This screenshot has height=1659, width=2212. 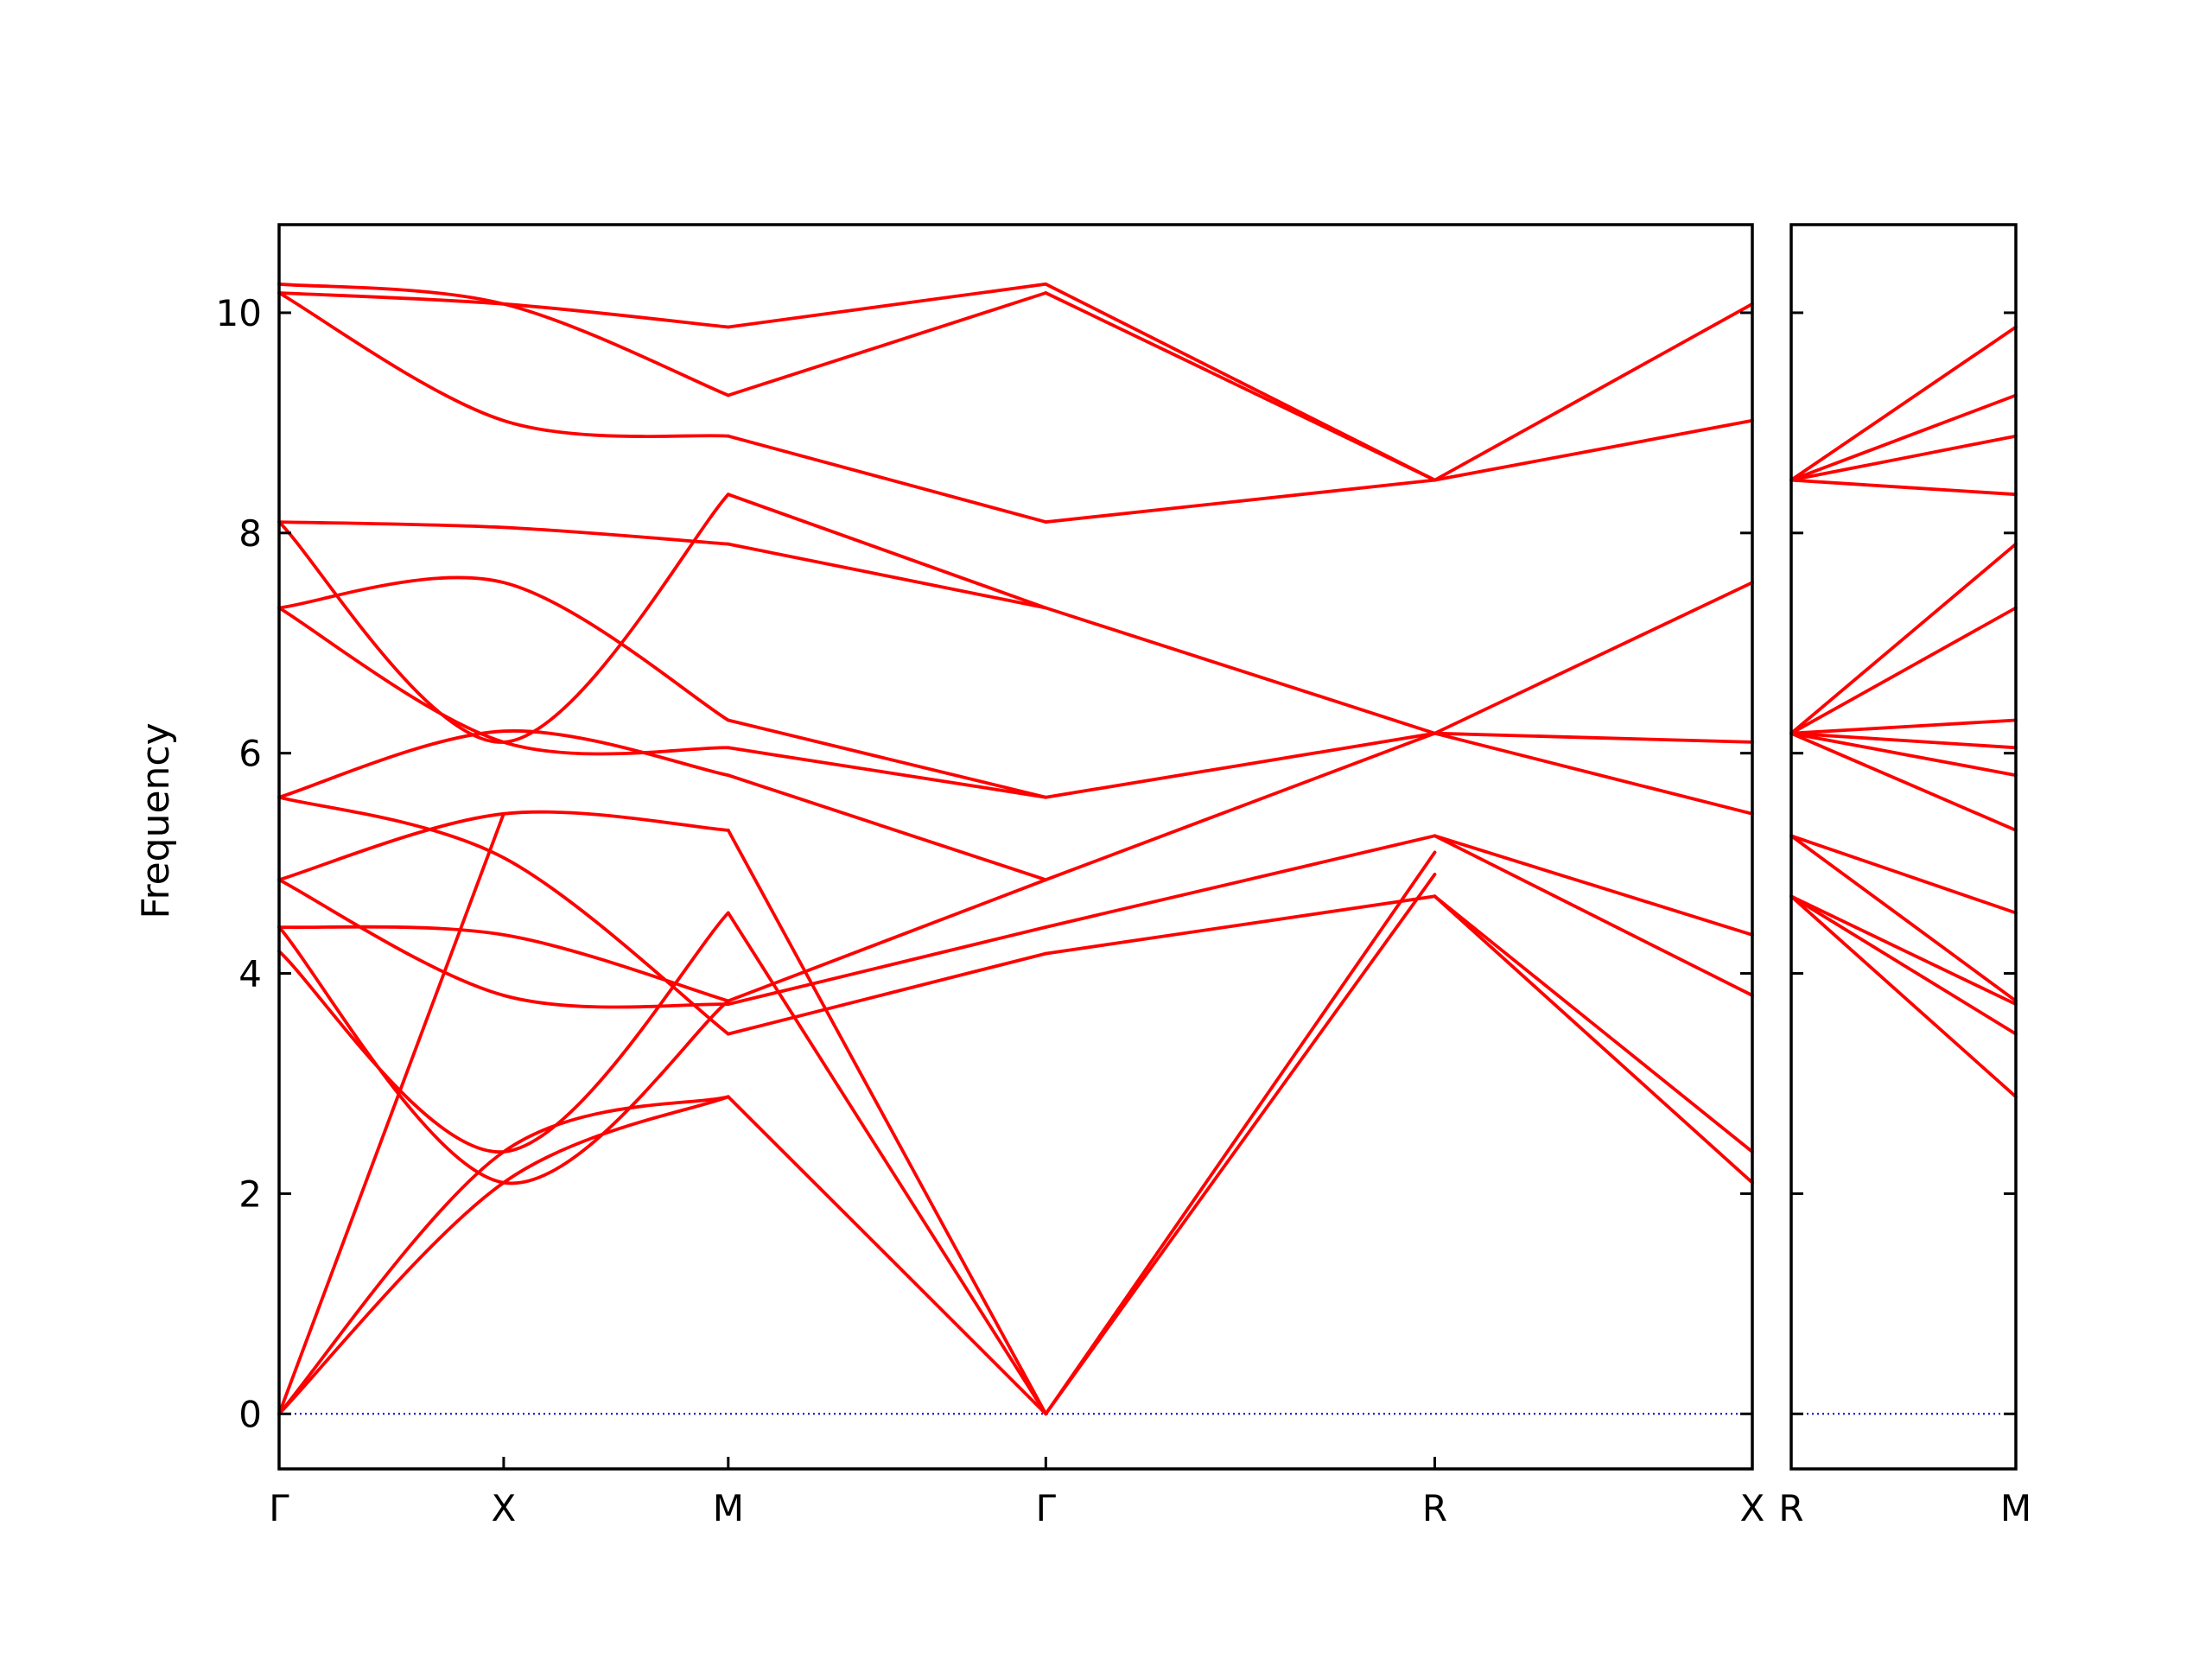 What do you see at coordinates (1046, 1508) in the screenshot?
I see `left-x-tick-label-3: Γ` at bounding box center [1046, 1508].